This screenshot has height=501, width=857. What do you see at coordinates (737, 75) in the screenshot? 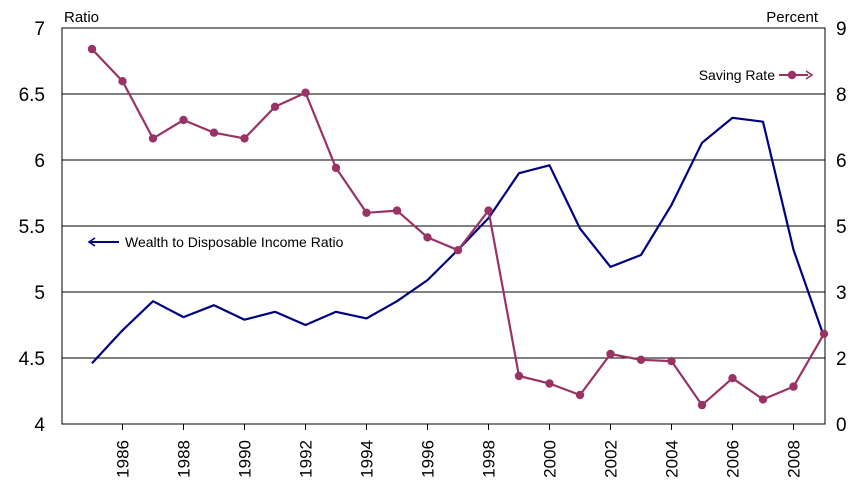
I see `legend-saving-rate-label: Saving Rate` at bounding box center [737, 75].